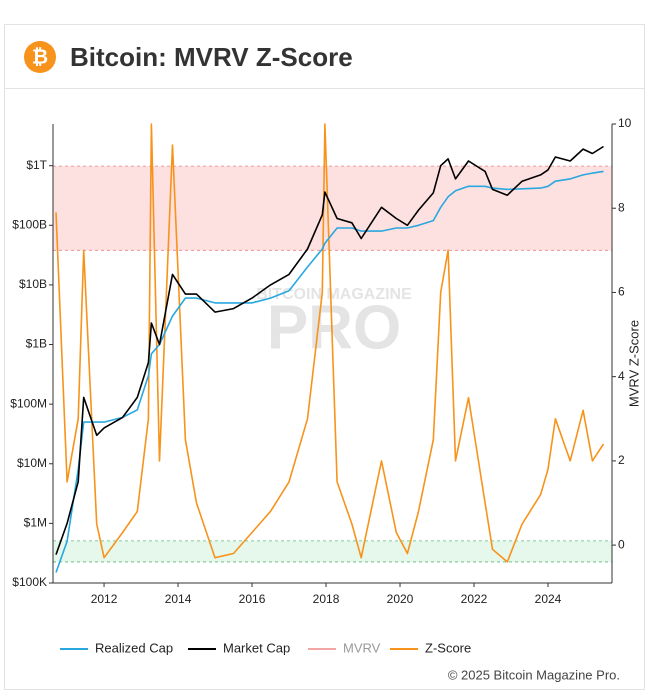 The image size is (649, 699). Describe the element at coordinates (621, 207) in the screenshot. I see `y2-tick-label: 8` at that location.